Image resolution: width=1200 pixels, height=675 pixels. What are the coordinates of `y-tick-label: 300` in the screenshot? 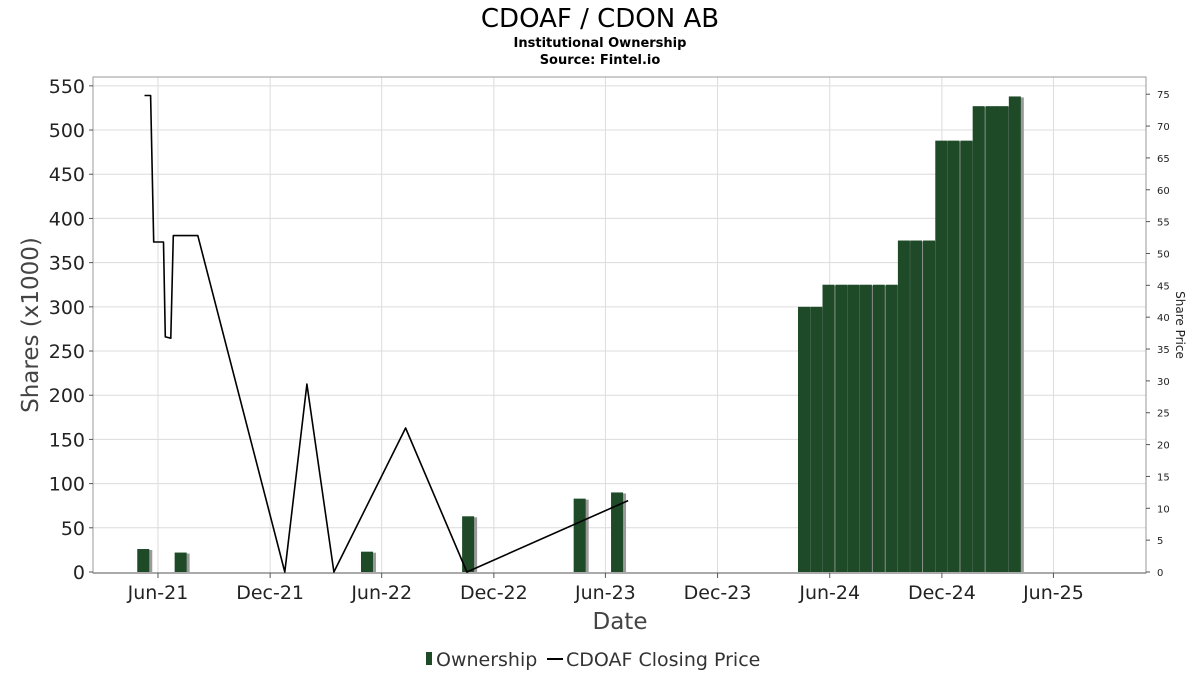 It's located at (67, 308).